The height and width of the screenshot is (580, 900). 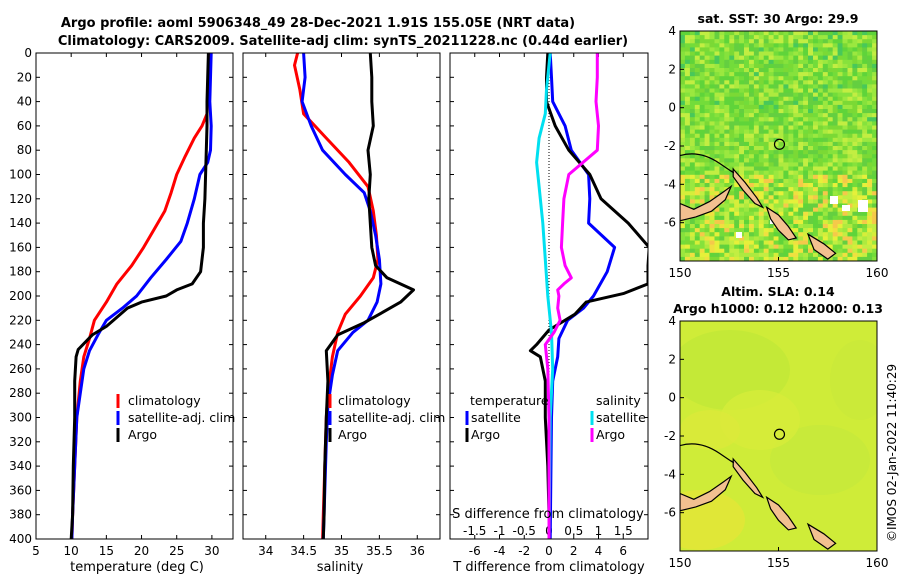 What do you see at coordinates (672, 359) in the screenshot?
I see `y-tick-label: 2` at bounding box center [672, 359].